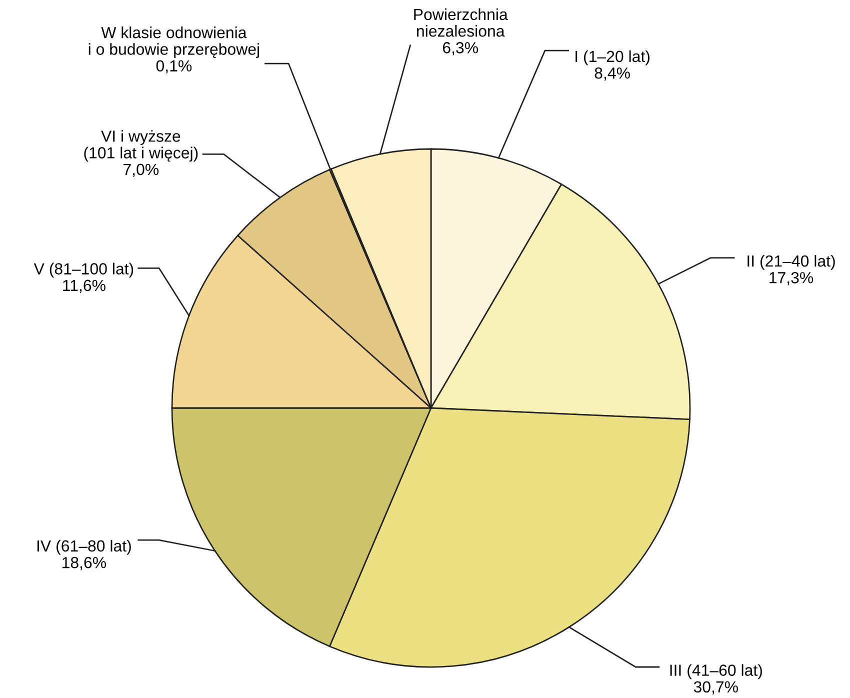 This screenshot has width=850, height=698. What do you see at coordinates (84, 563) in the screenshot?
I see `data-label: 18,6%` at bounding box center [84, 563].